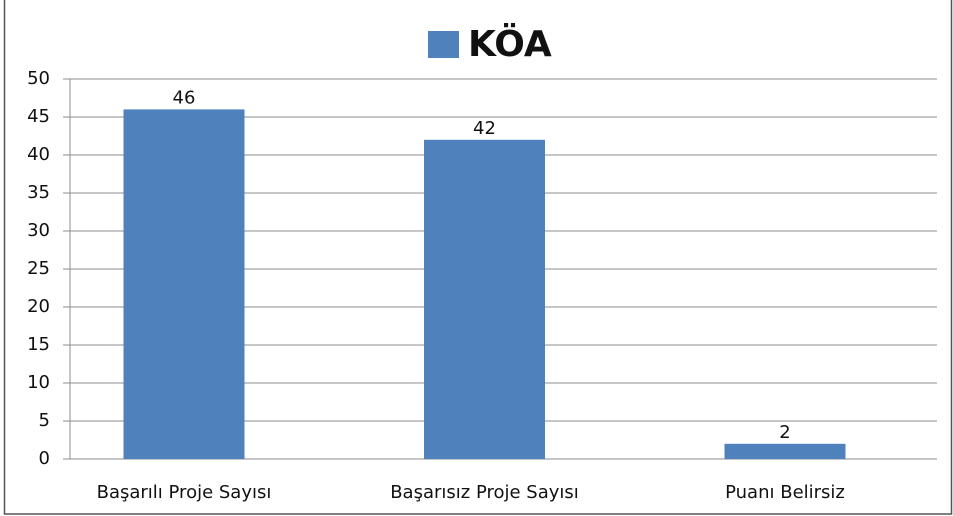 Image resolution: width=953 pixels, height=516 pixels. I want to click on y-tick-label: 5, so click(44, 420).